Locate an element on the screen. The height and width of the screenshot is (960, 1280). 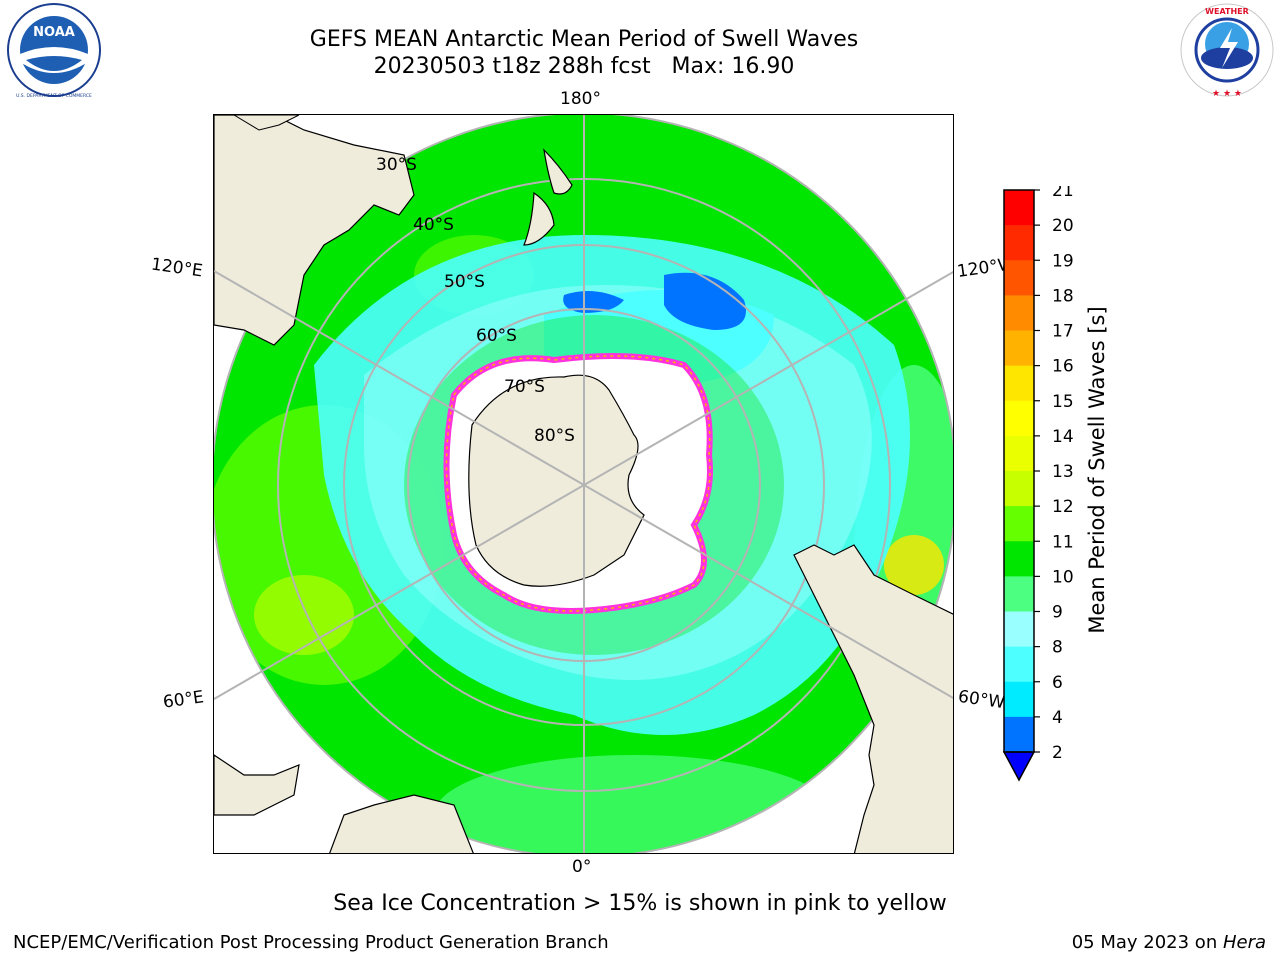
colorbar: 21 20 19 18 17 16 15 14 13 12 11 10 9 8 6 4 2 is located at coordinates (1037, 486).